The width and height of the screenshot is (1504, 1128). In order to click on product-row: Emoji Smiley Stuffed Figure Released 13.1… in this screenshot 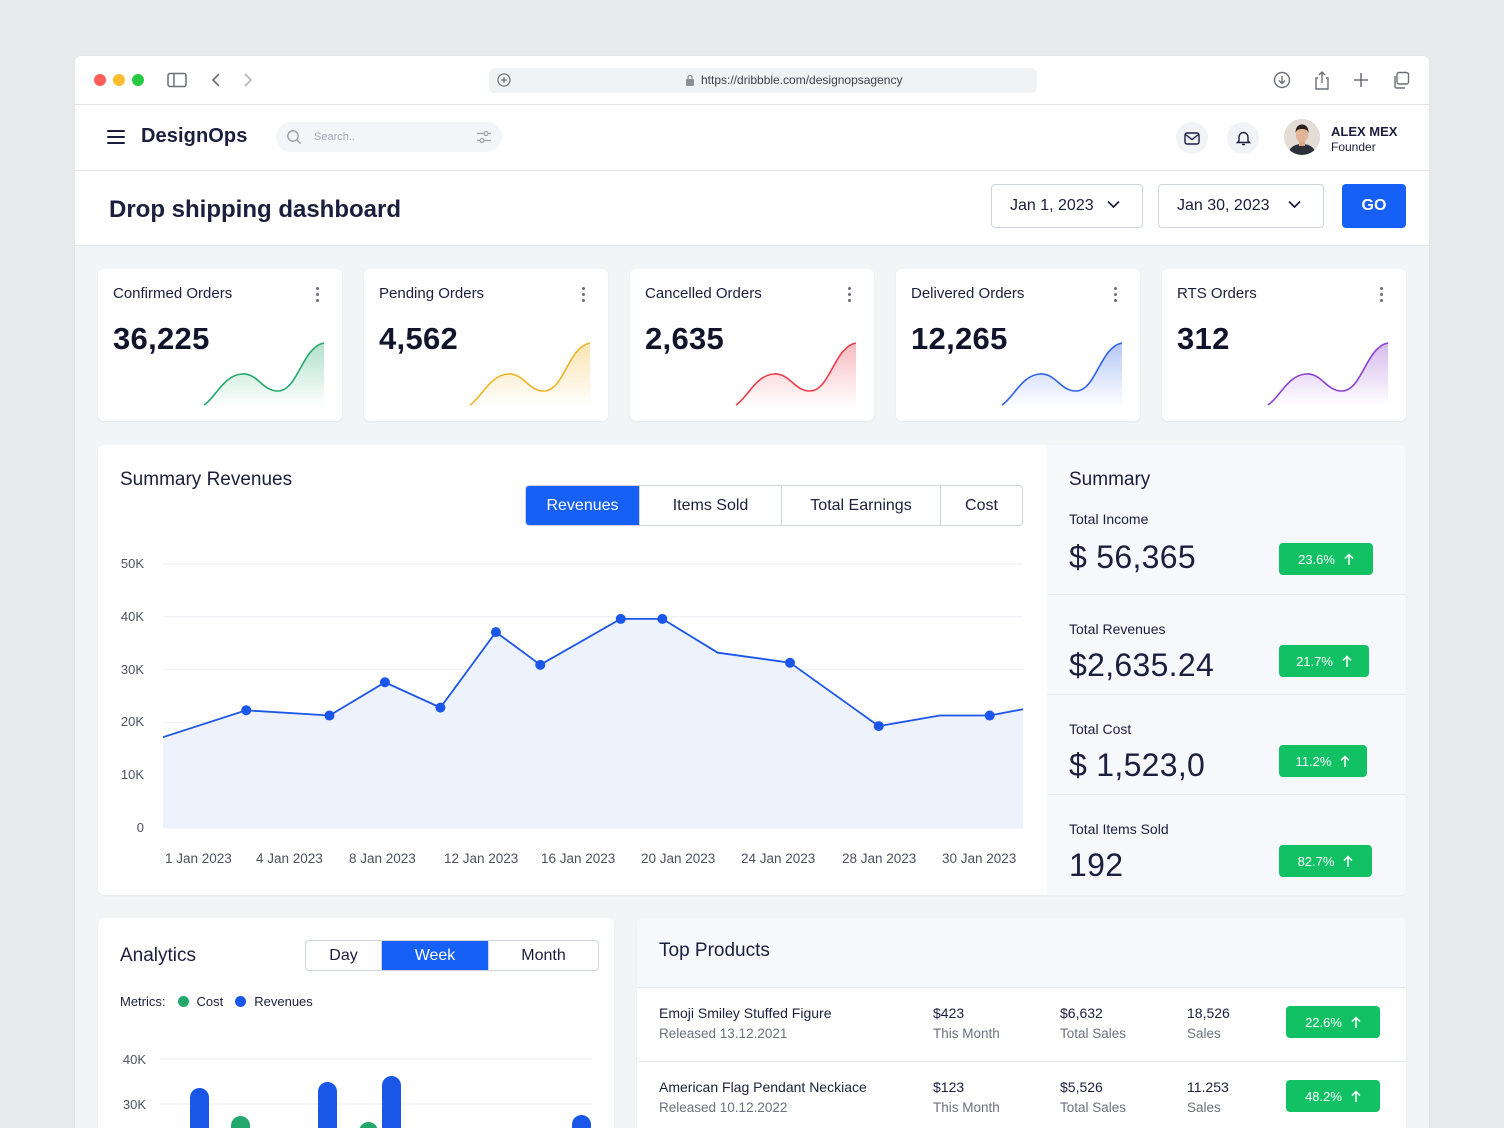, I will do `click(1021, 1025)`.